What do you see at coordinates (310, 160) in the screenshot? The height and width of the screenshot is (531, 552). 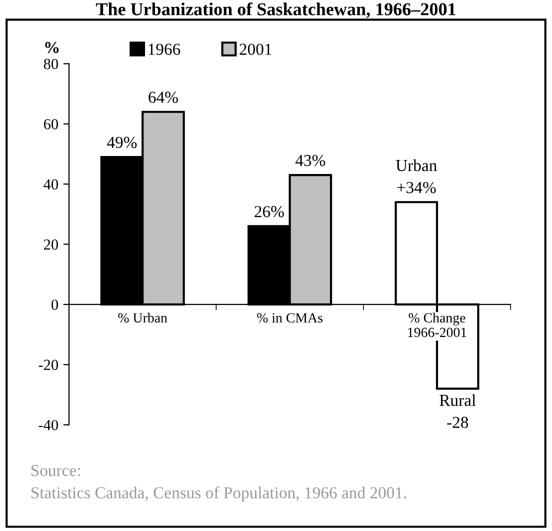 I see `data-label: 43%` at bounding box center [310, 160].